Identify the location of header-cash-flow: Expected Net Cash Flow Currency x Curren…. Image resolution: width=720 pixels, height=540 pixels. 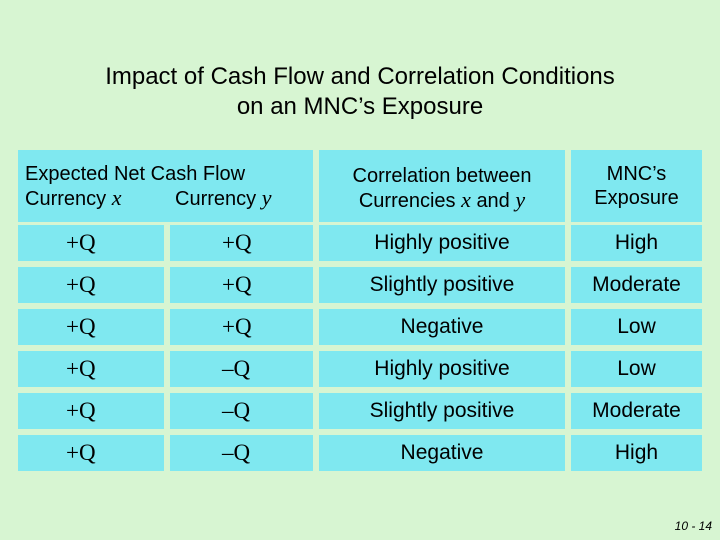
(165, 186).